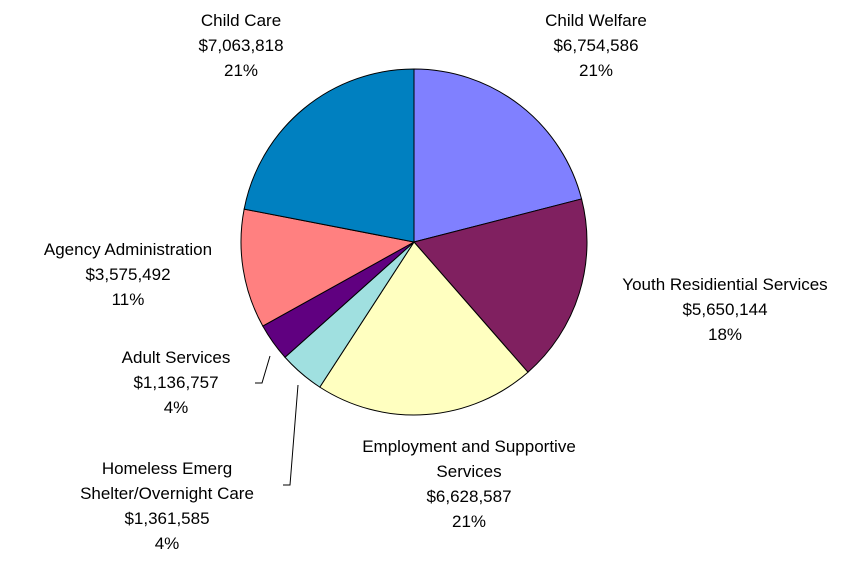  I want to click on label-name: Adult Services, so click(176, 357).